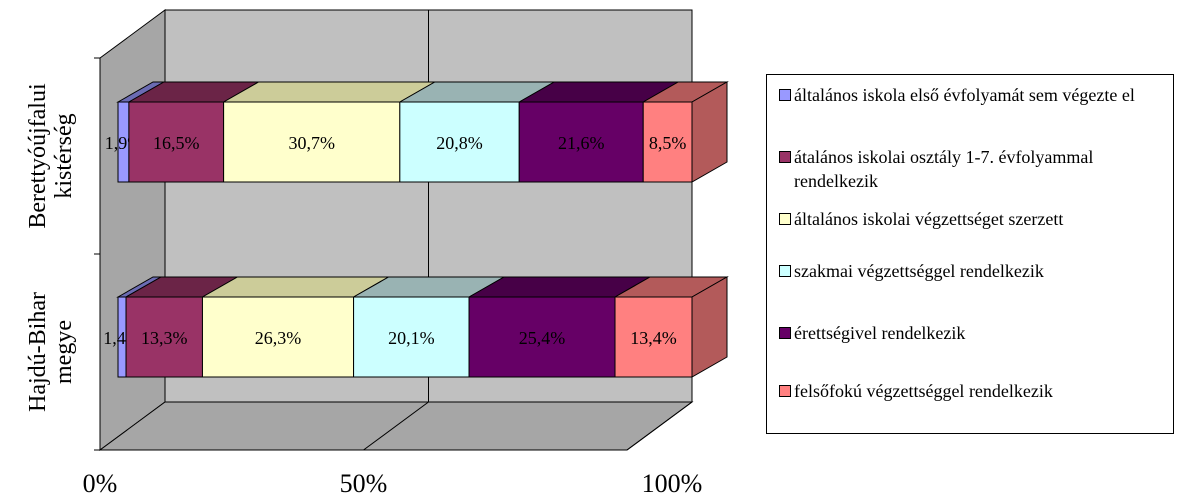 This screenshot has width=1179, height=500. What do you see at coordinates (100, 483) in the screenshot?
I see `x-tick-label: 0%` at bounding box center [100, 483].